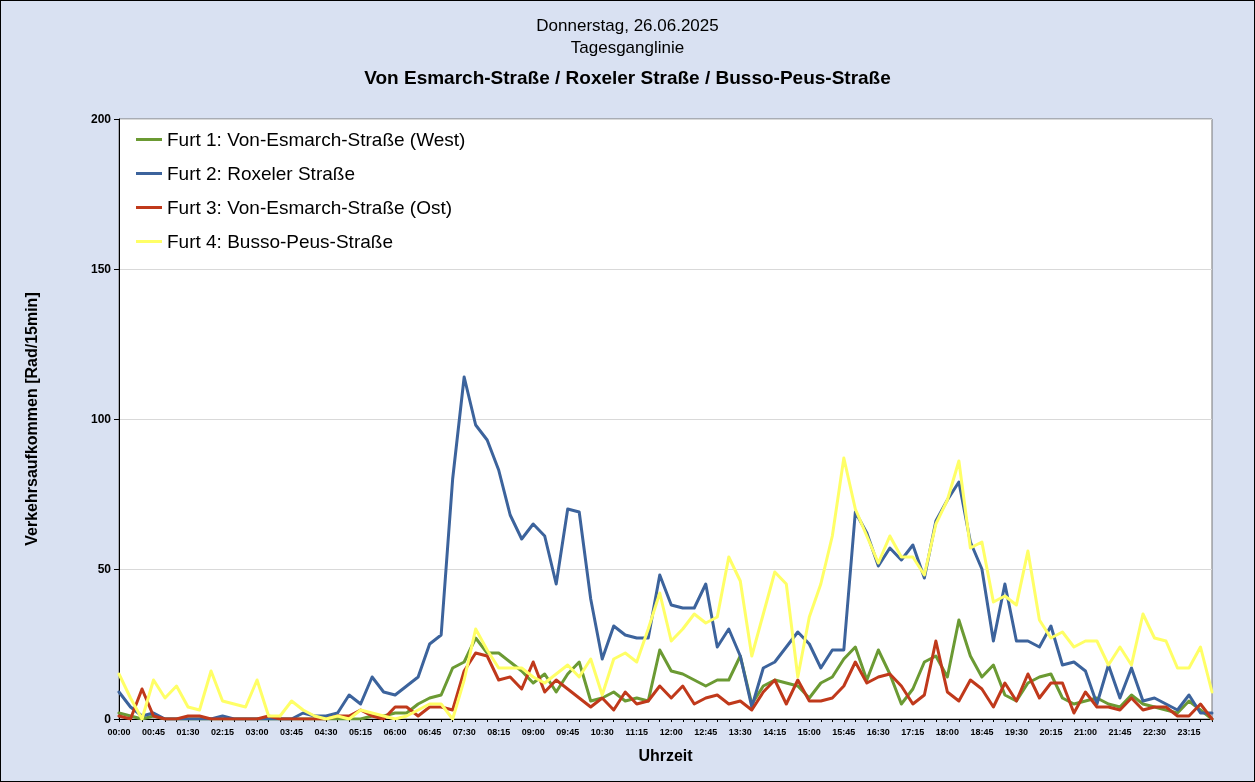  I want to click on y-tick-label: 150, so click(101, 269).